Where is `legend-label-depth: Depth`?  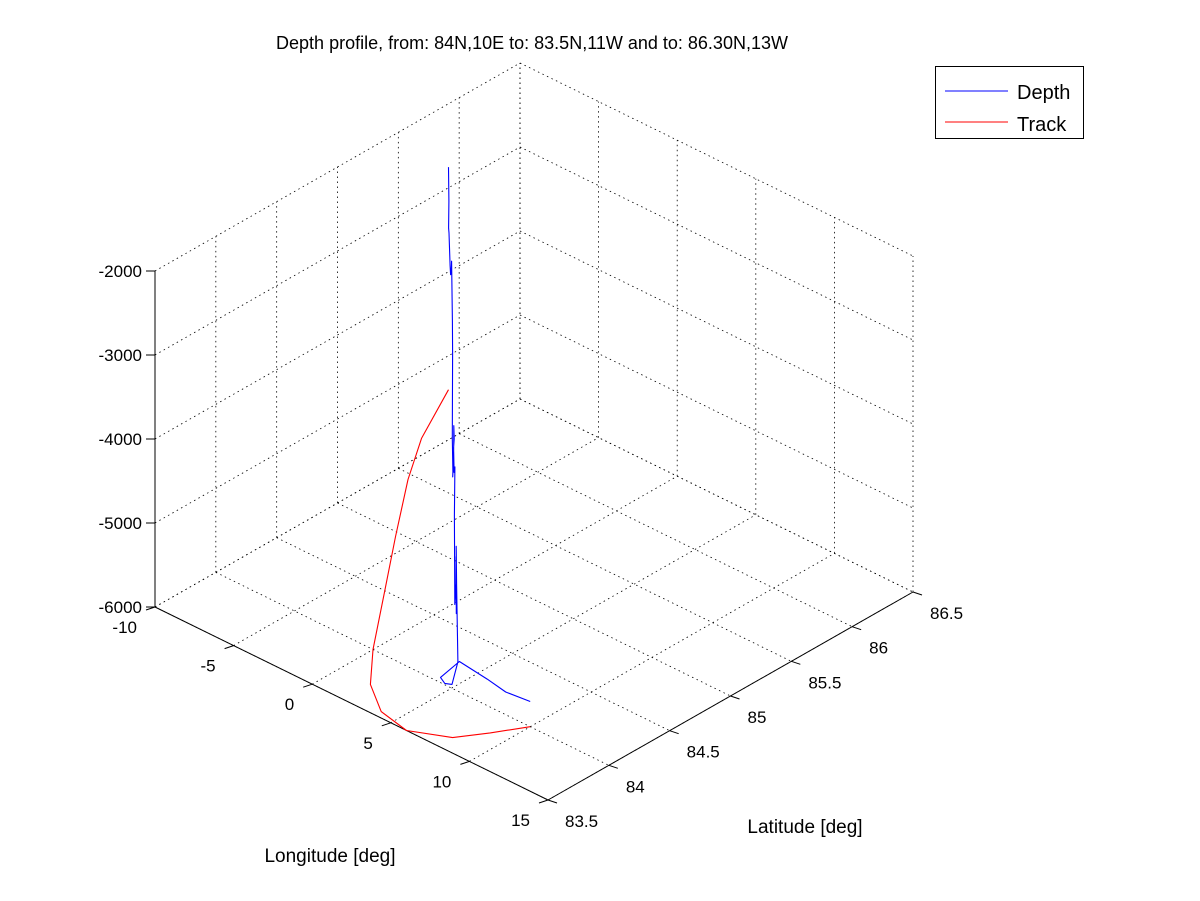 legend-label-depth: Depth is located at coordinates (1043, 93).